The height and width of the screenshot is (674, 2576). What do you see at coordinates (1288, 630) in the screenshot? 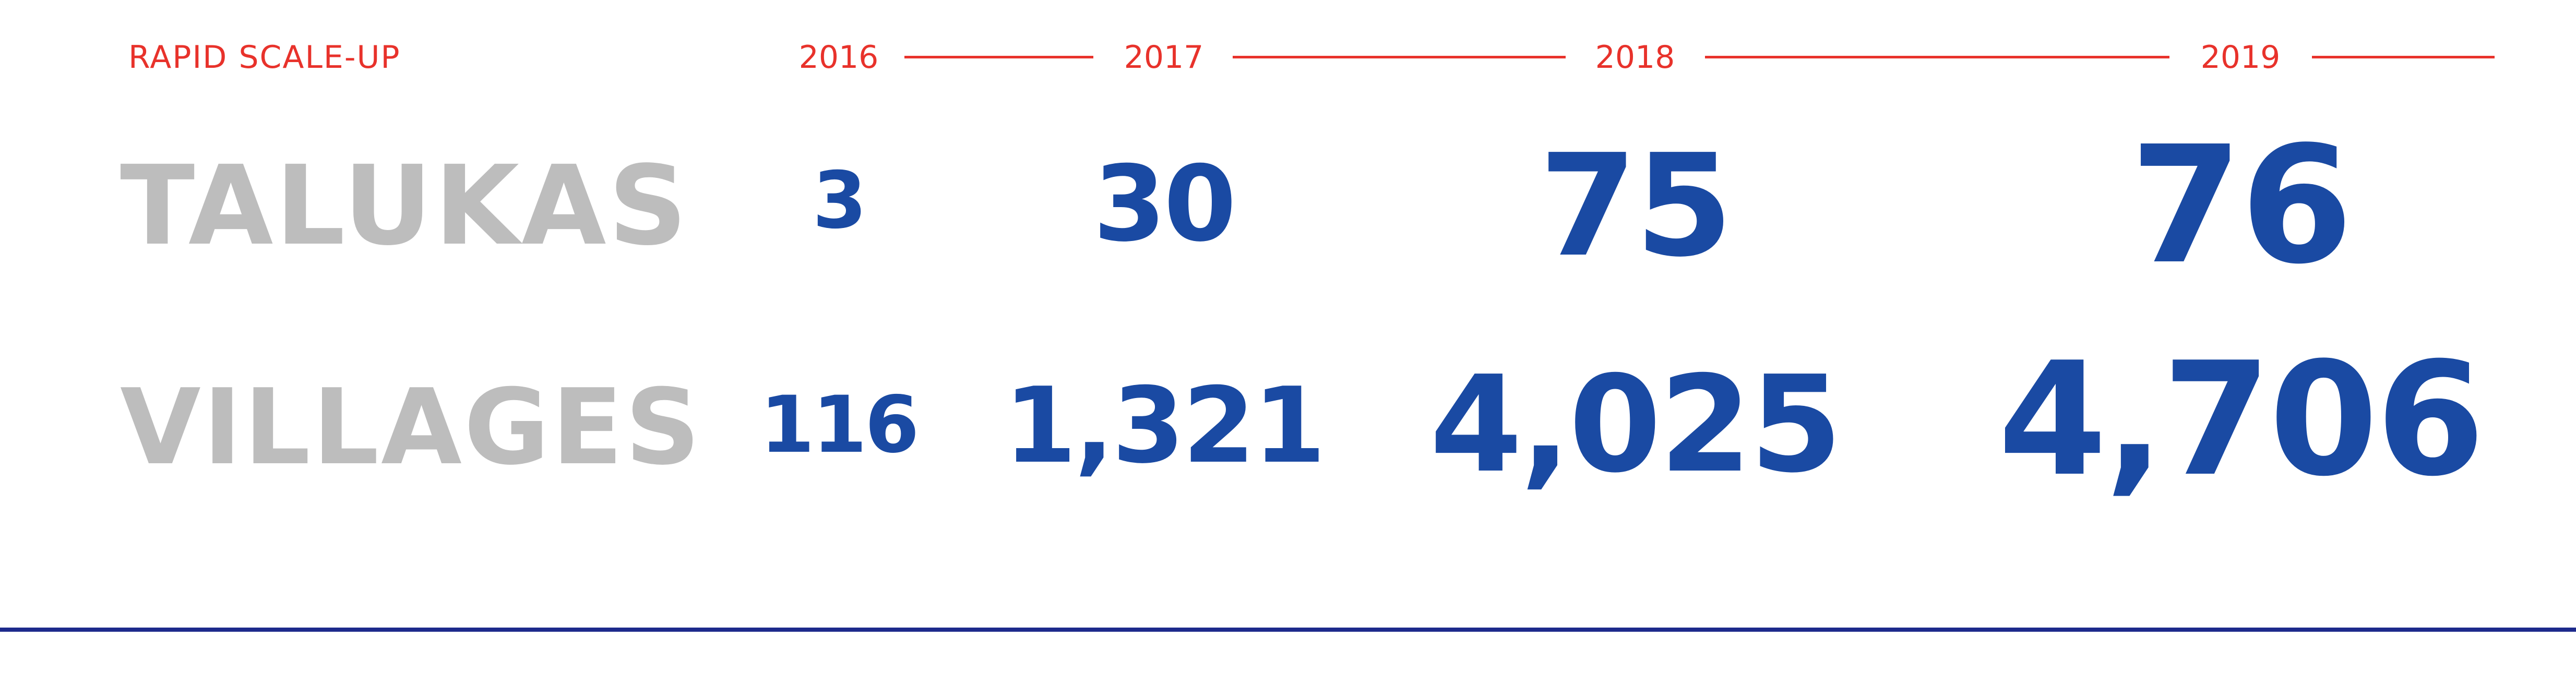
I see `bottom-divider` at bounding box center [1288, 630].